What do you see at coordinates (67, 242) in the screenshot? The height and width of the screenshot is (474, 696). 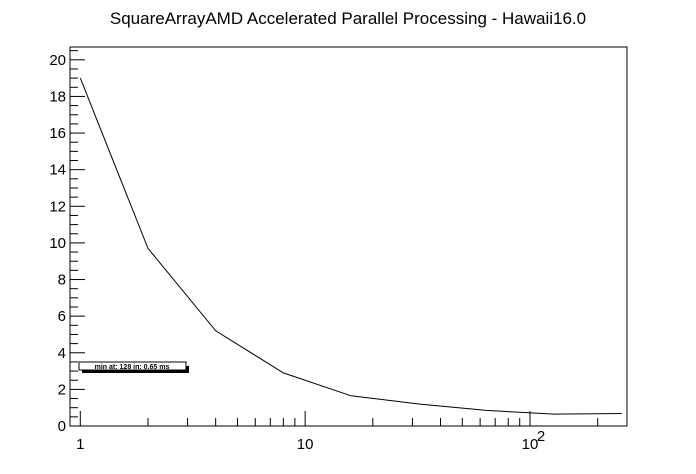 I see `y-axis: 0 2 4 6 8 10 12 14 16 18 20` at bounding box center [67, 242].